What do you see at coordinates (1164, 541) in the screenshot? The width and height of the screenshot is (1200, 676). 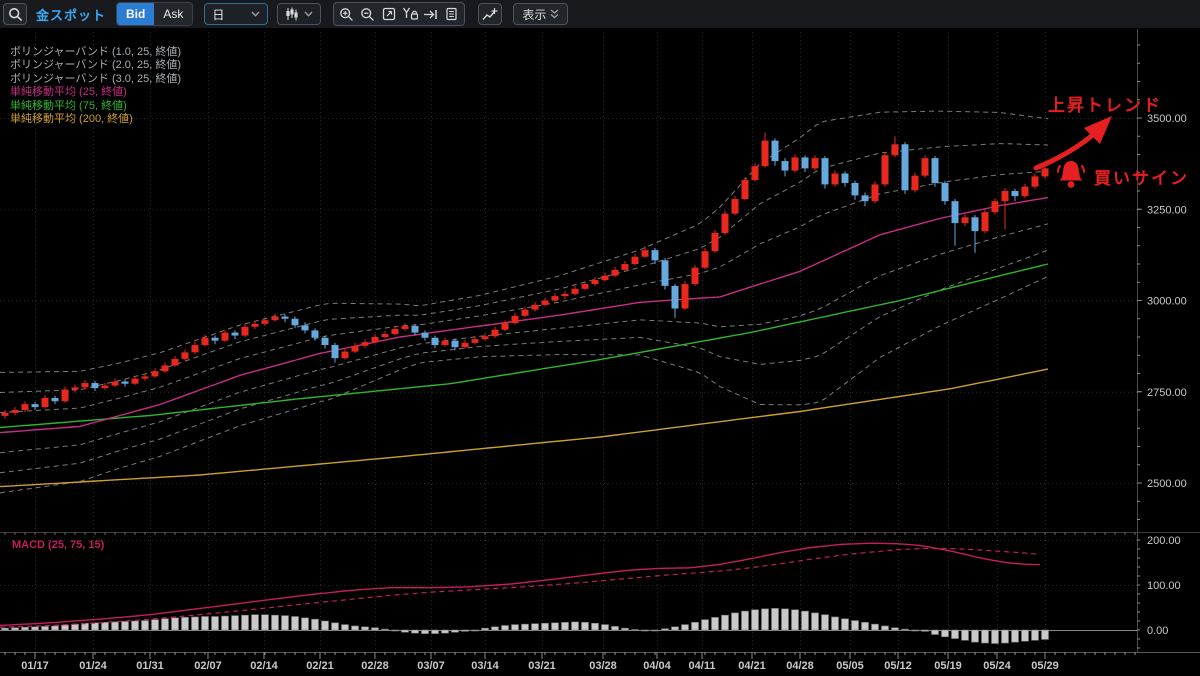 I see `svg-text: 200.00` at bounding box center [1164, 541].